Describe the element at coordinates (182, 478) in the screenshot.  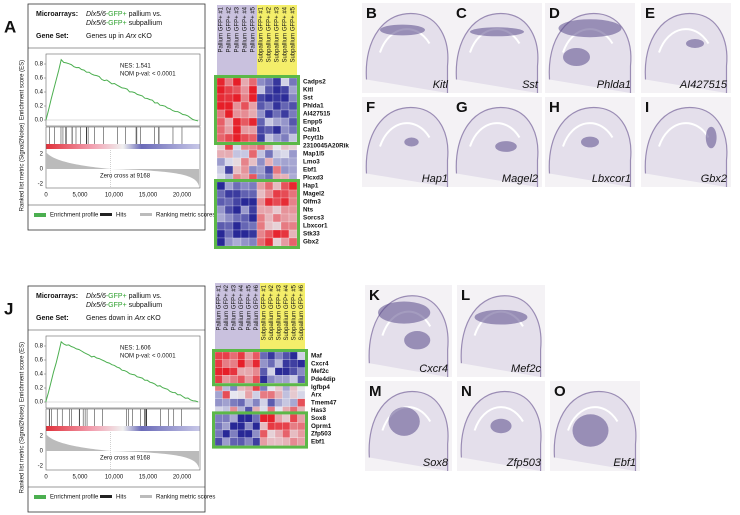
I see `x-tick: 20,000` at that location.